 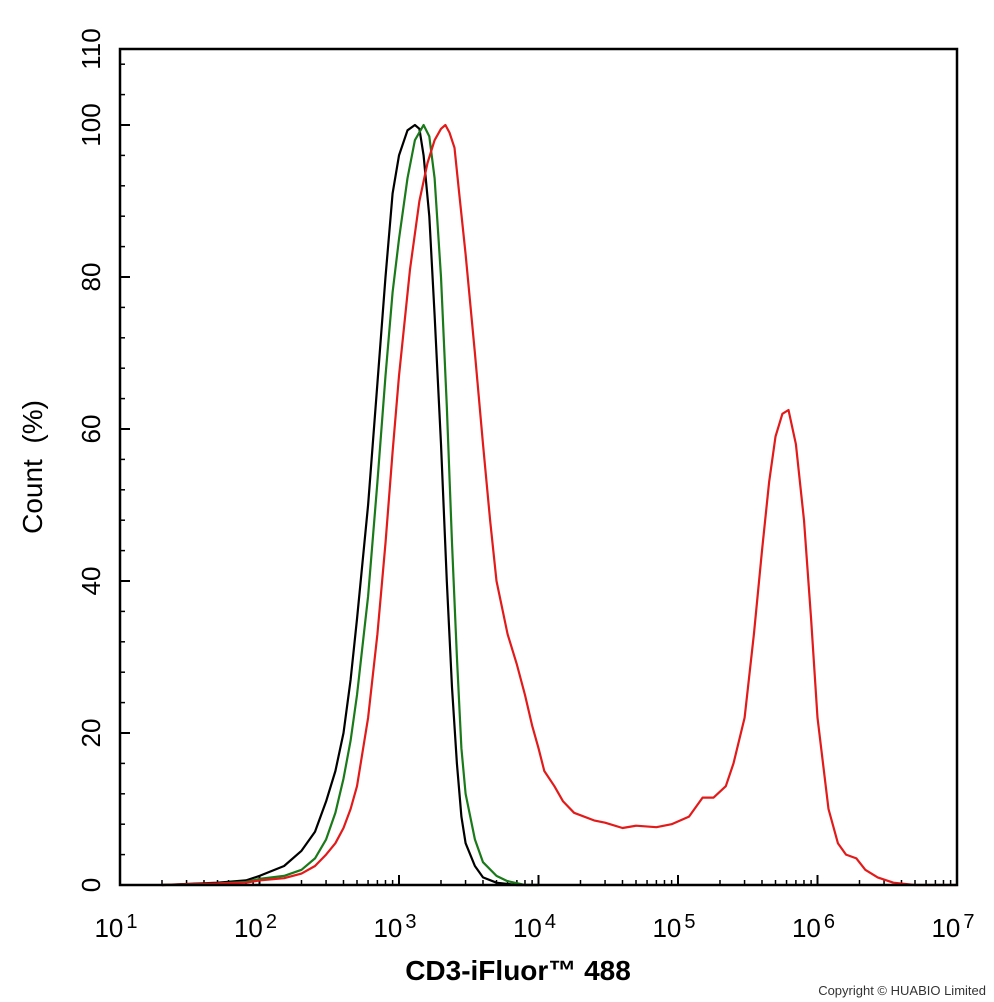 What do you see at coordinates (91, 885) in the screenshot?
I see `y-tick-label: 0` at bounding box center [91, 885].